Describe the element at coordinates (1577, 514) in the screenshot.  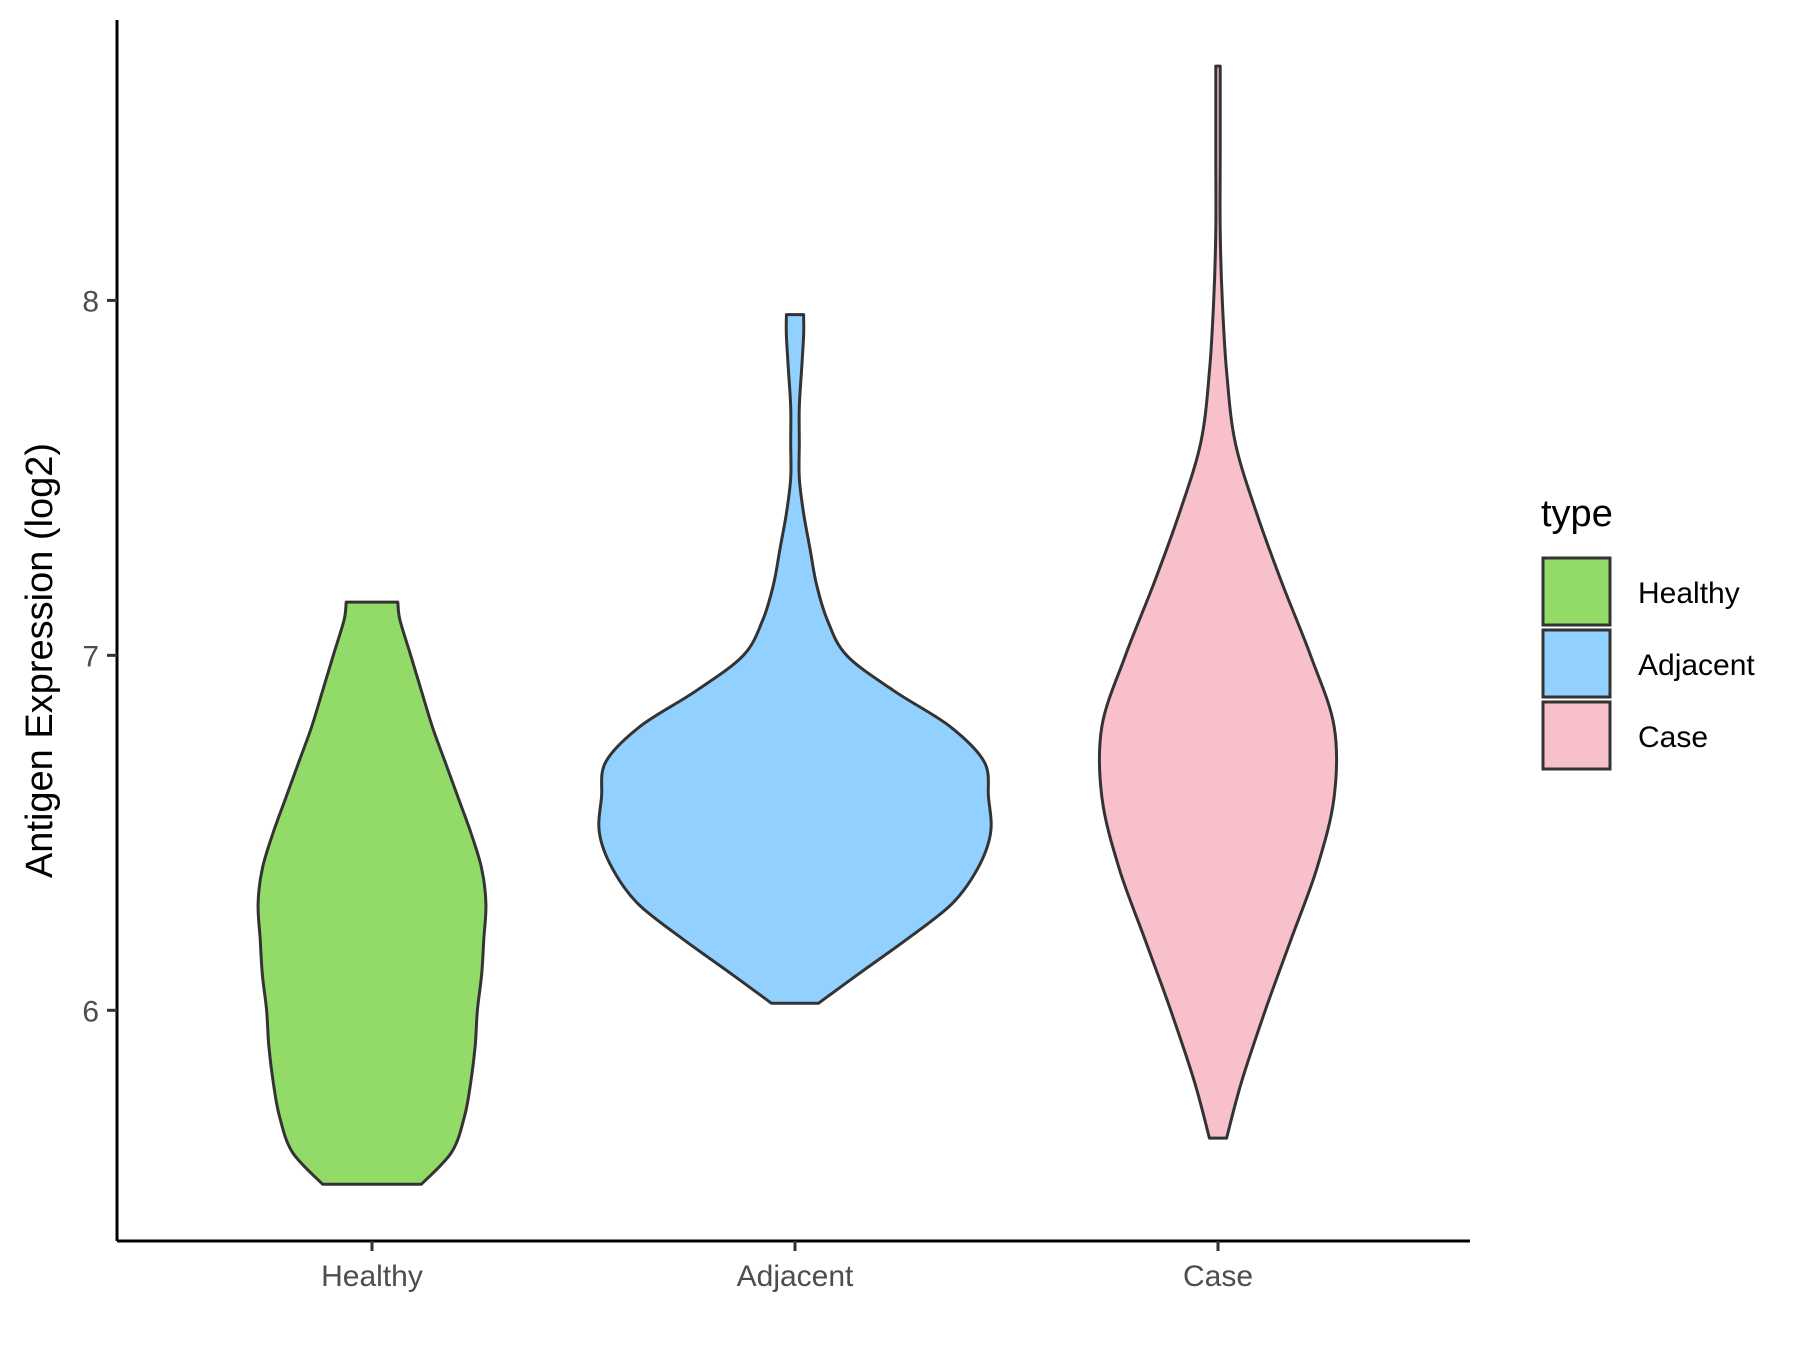
I see `legend-title: type` at that location.